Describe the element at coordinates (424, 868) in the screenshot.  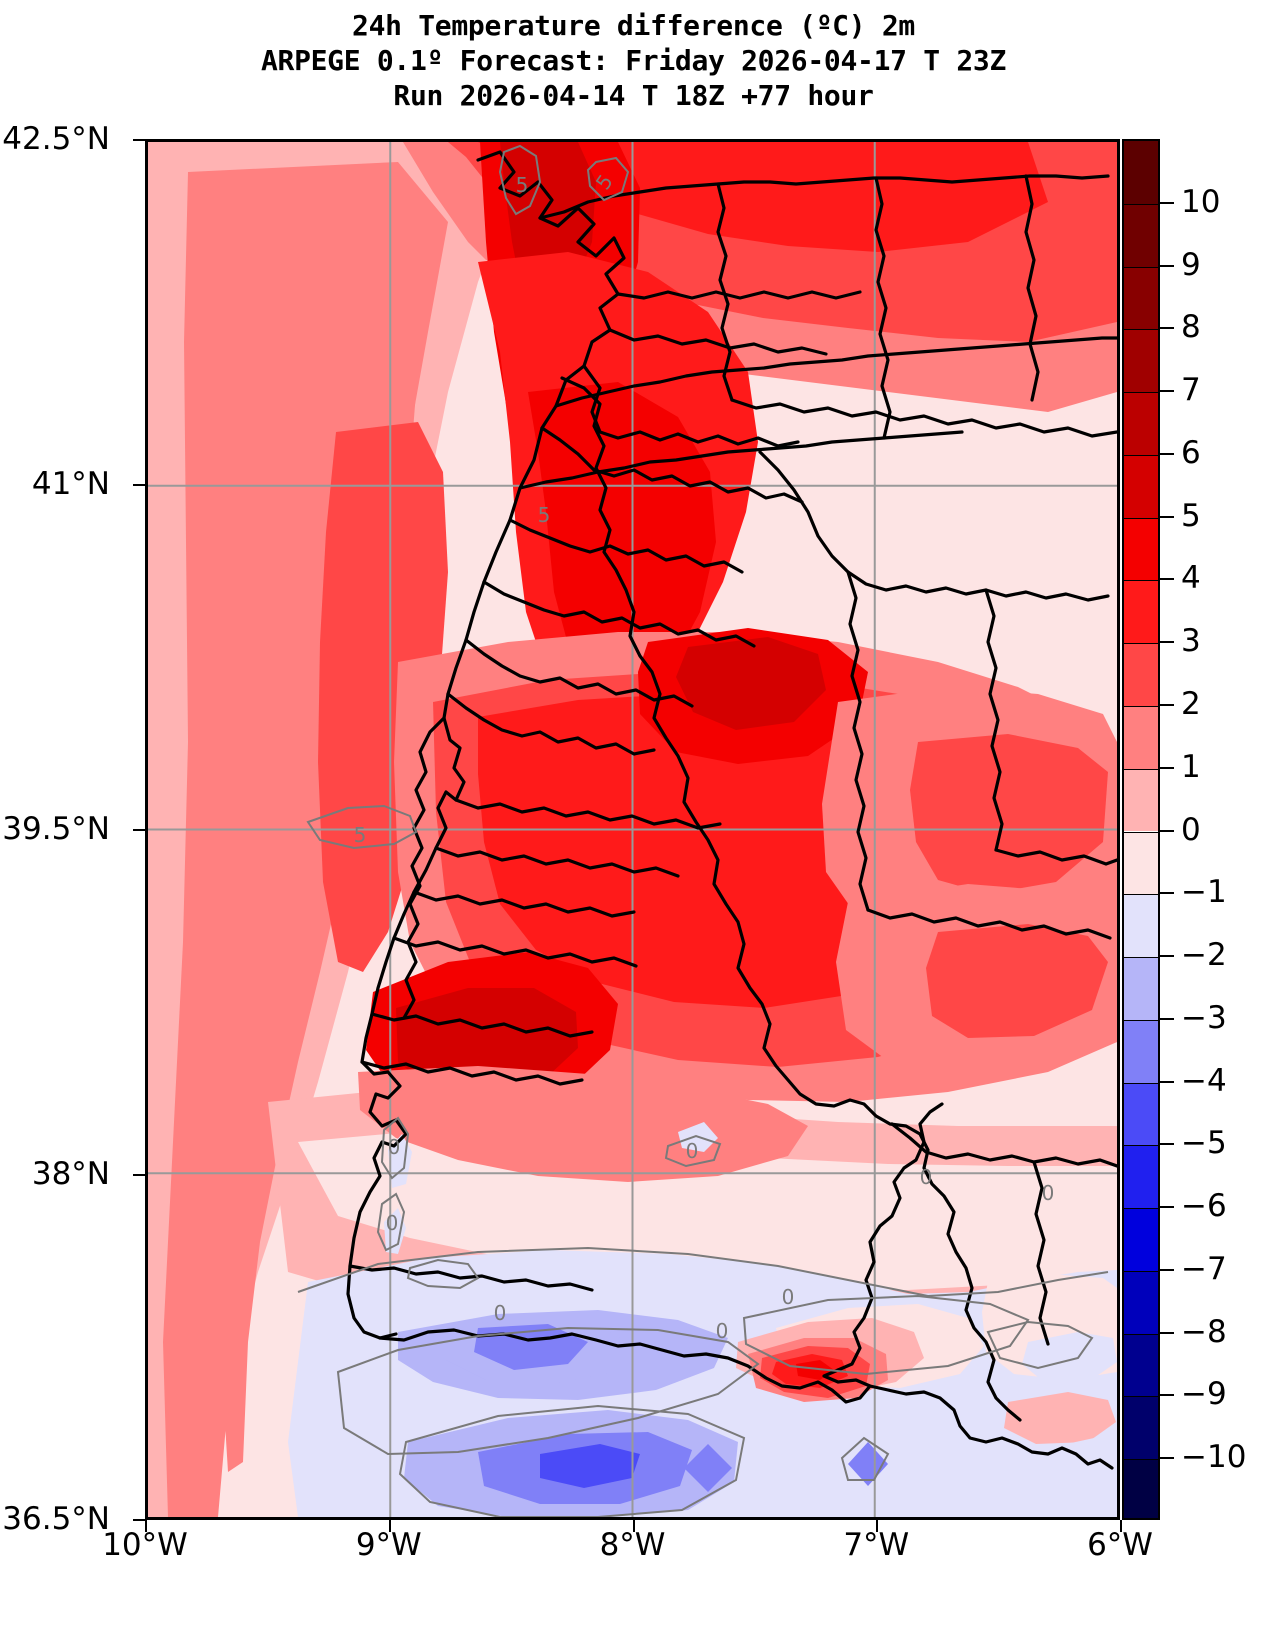
I see `border-district-coastalstrip` at that location.